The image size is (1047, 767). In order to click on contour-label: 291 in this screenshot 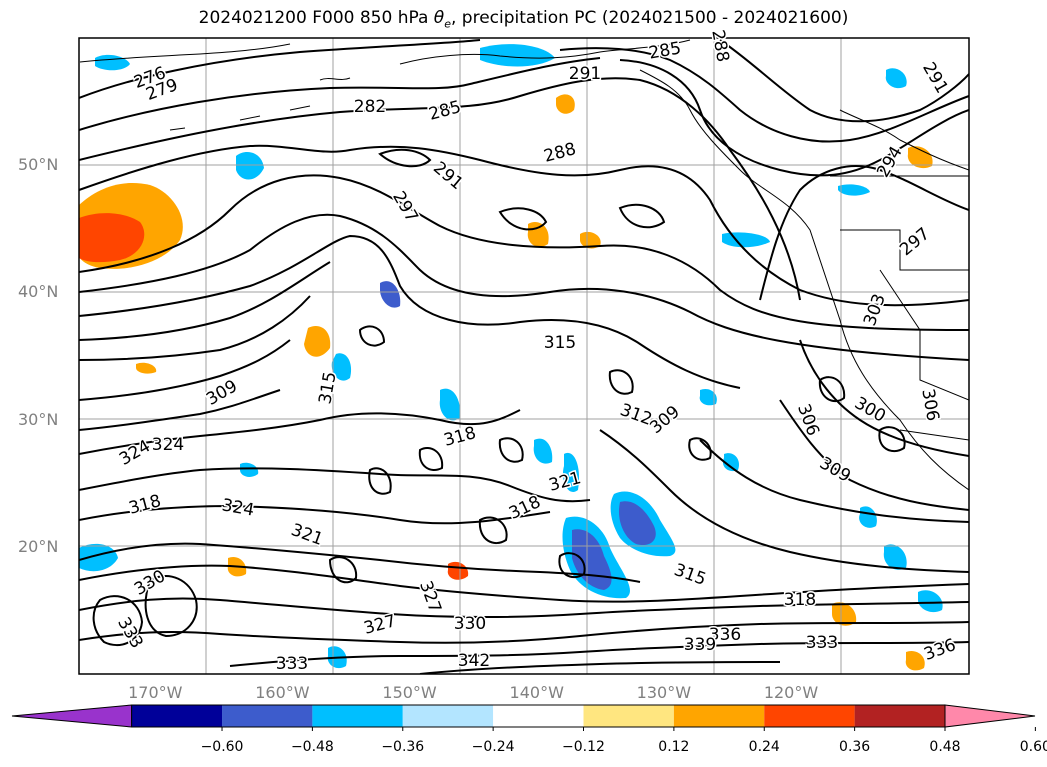, I will do `click(585, 74)`.